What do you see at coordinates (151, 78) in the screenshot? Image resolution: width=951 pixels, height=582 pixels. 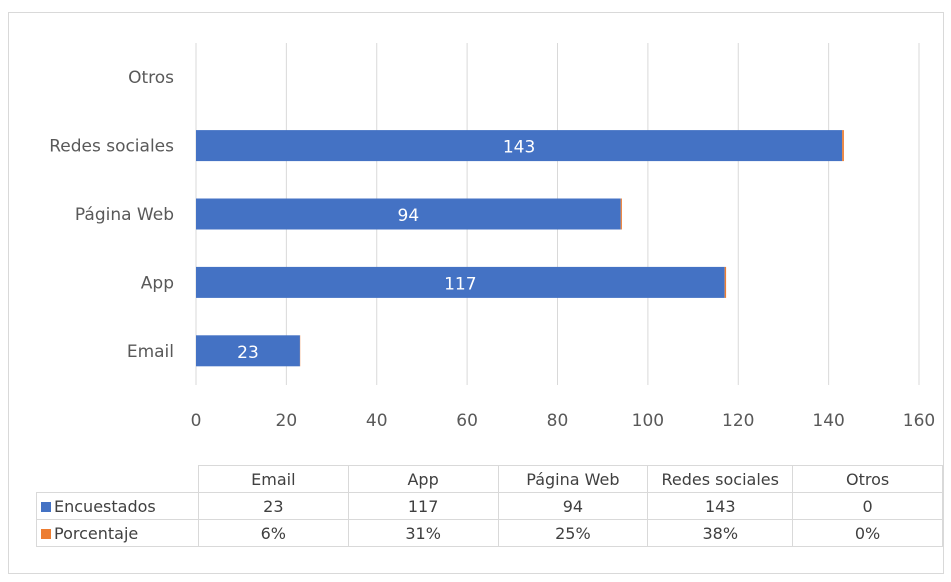 I see `category-label: Otros` at bounding box center [151, 78].